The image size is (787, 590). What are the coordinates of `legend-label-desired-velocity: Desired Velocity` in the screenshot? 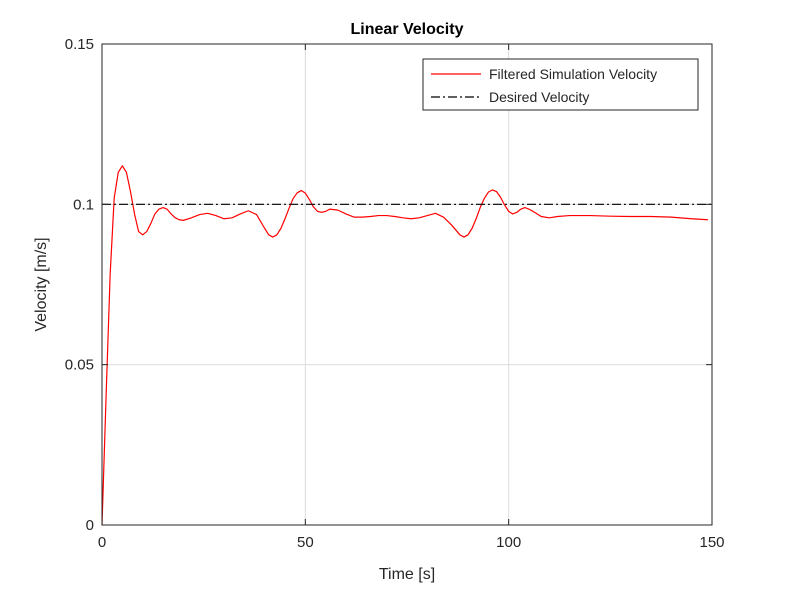 It's located at (539, 97).